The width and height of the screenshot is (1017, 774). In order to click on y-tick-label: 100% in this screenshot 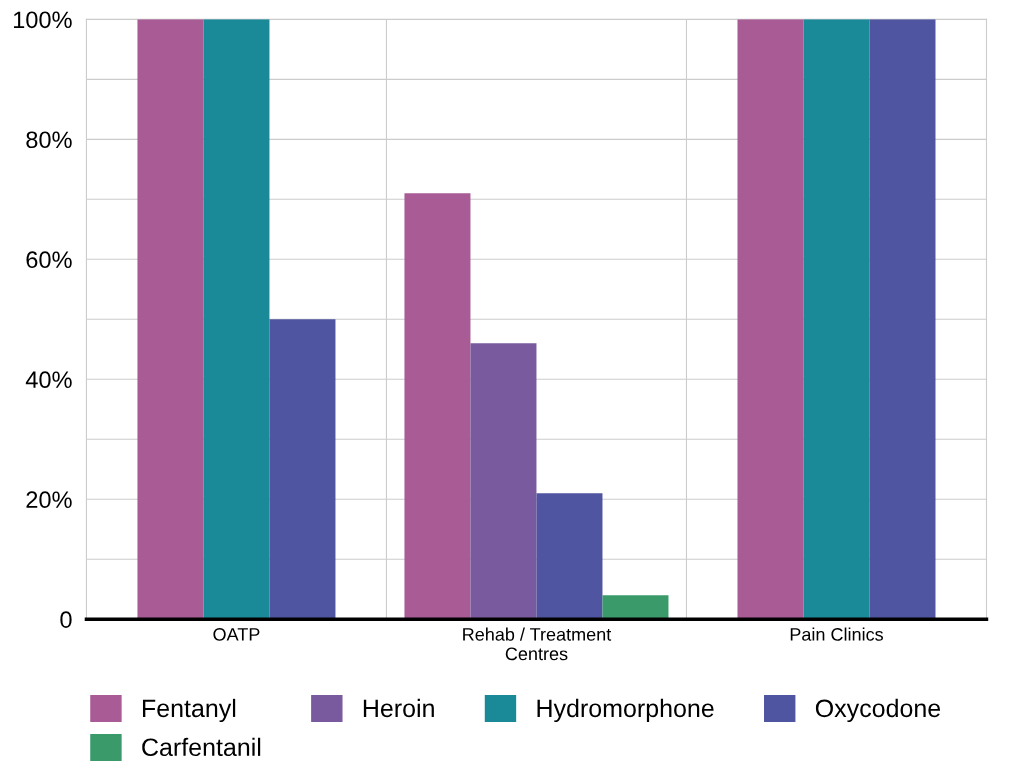, I will do `click(42, 20)`.